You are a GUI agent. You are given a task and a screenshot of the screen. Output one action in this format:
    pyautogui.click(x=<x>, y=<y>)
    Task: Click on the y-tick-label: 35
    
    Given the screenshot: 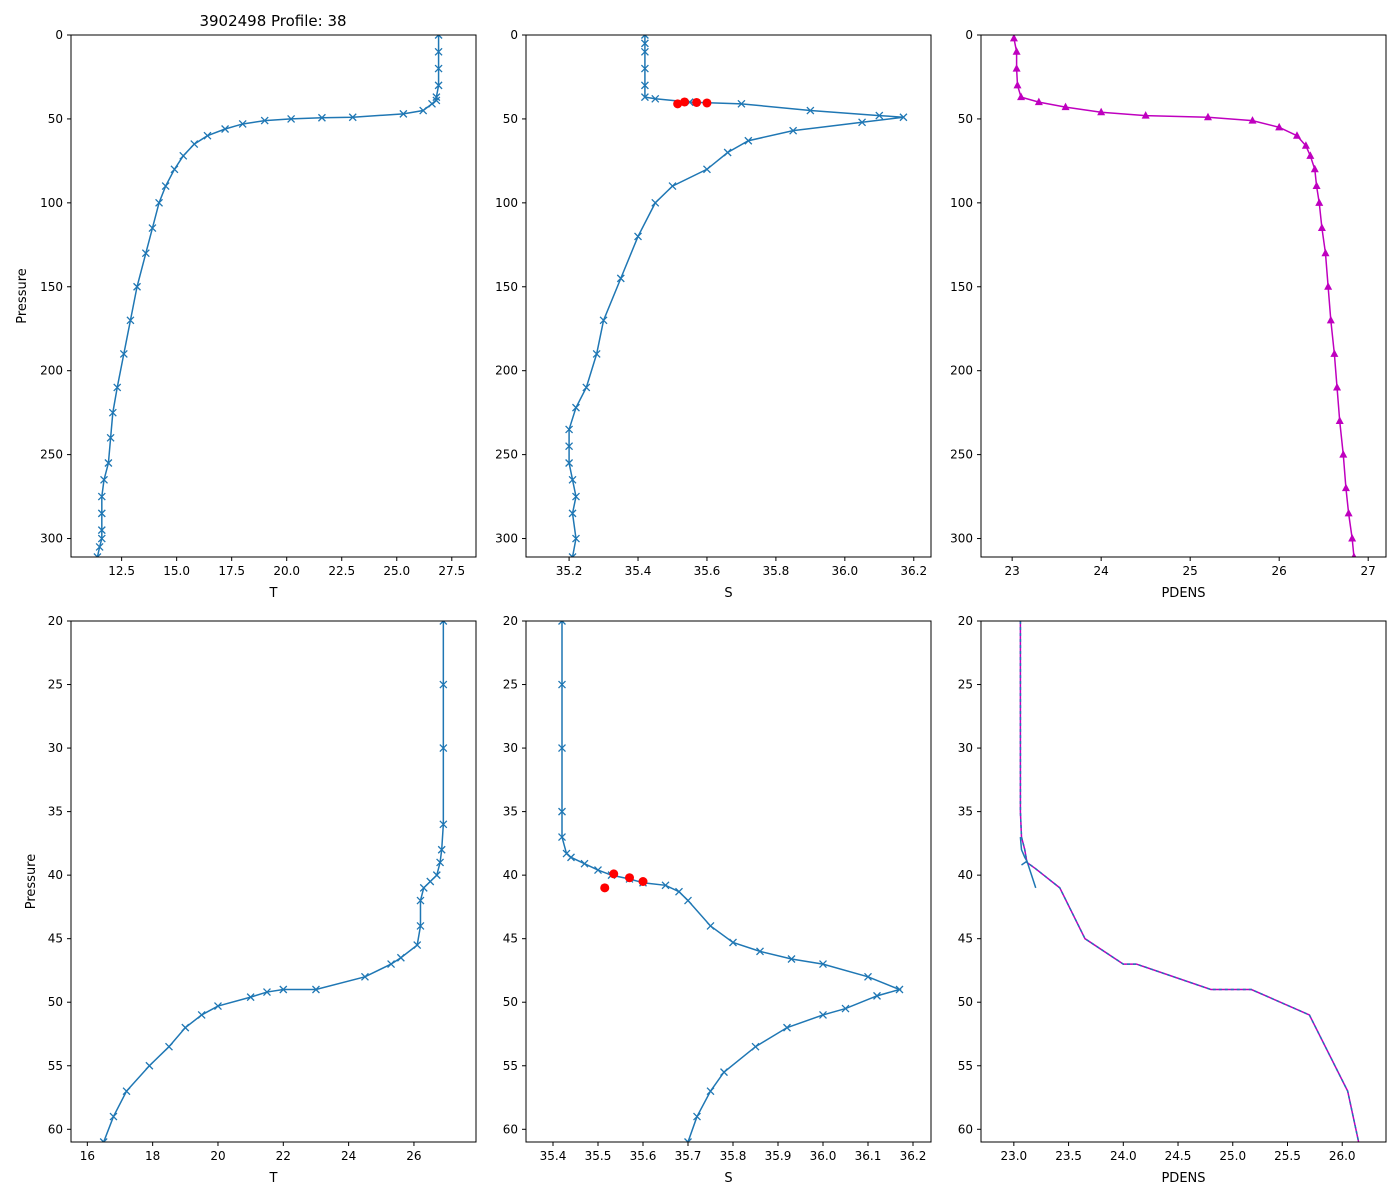 What is the action you would take?
    pyautogui.click(x=55, y=812)
    